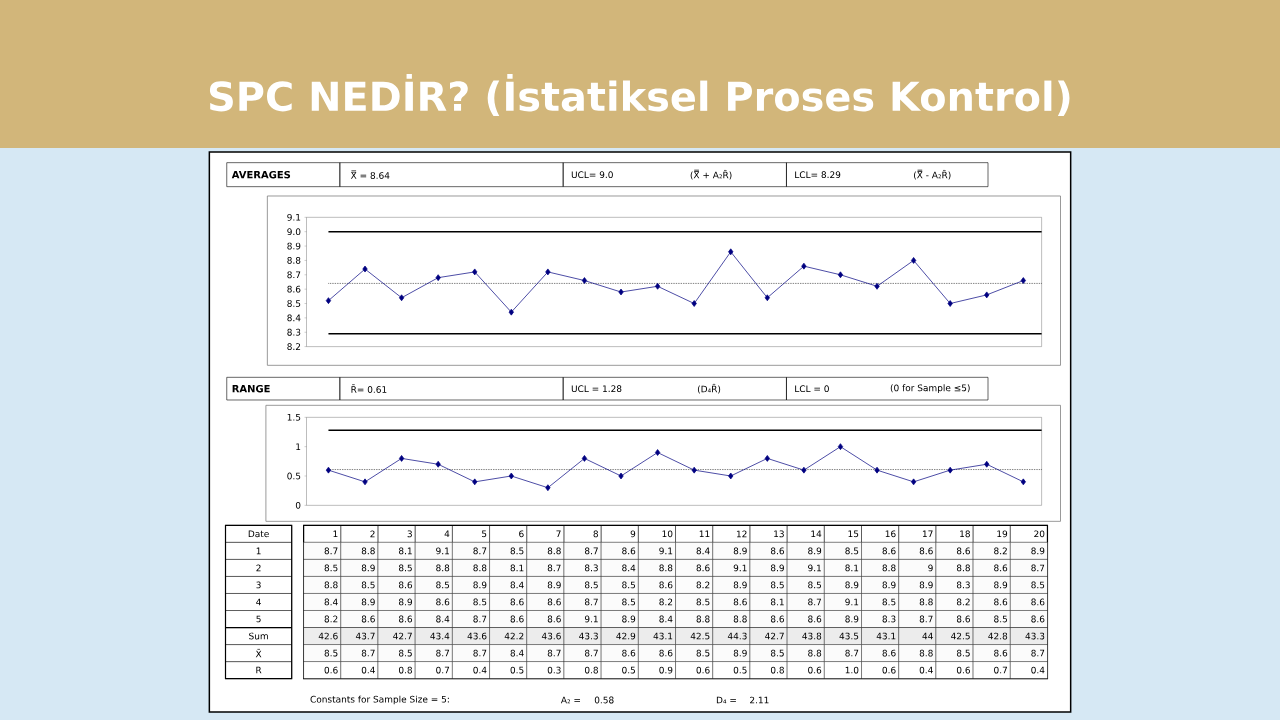 The height and width of the screenshot is (720, 1280). Describe the element at coordinates (294, 217) in the screenshot. I see `y-tick-label: 9.1` at that location.